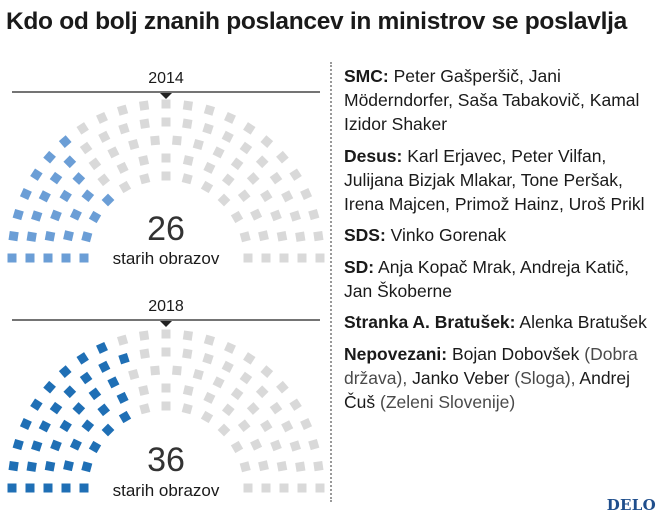 The height and width of the screenshot is (518, 660). What do you see at coordinates (487, 389) in the screenshot?
I see `names-text: Andrej Čuš` at bounding box center [487, 389].